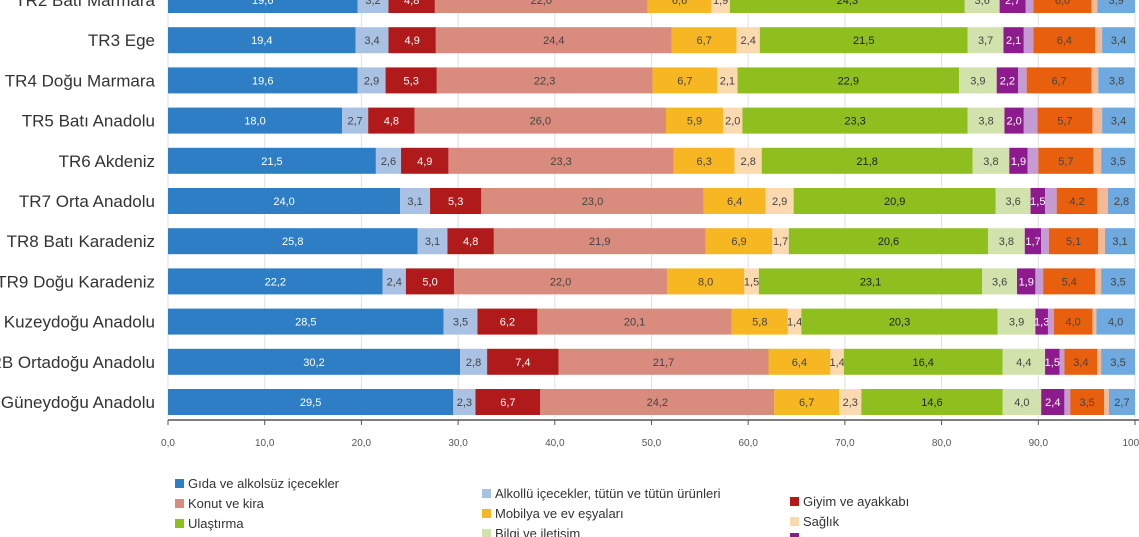  Describe the element at coordinates (305, 323) in the screenshot. I see `data-label: 28,5` at that location.